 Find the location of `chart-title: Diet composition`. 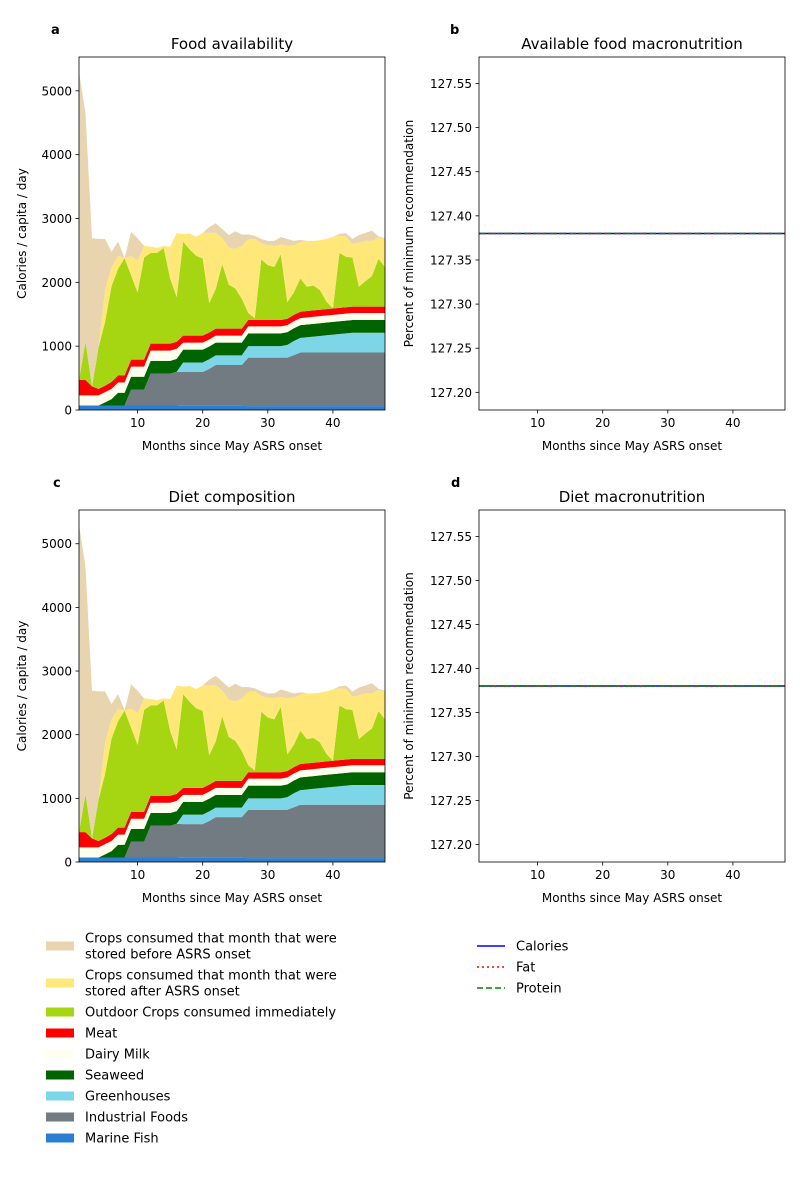

chart-title: Diet composition is located at coordinates (231, 497).